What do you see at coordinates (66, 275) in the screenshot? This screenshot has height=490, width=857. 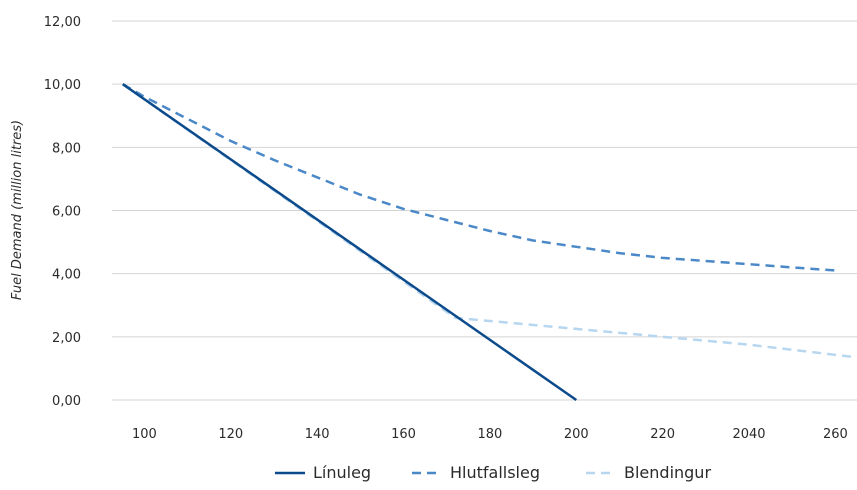 I see `y-tick-label: 4,00` at bounding box center [66, 275].